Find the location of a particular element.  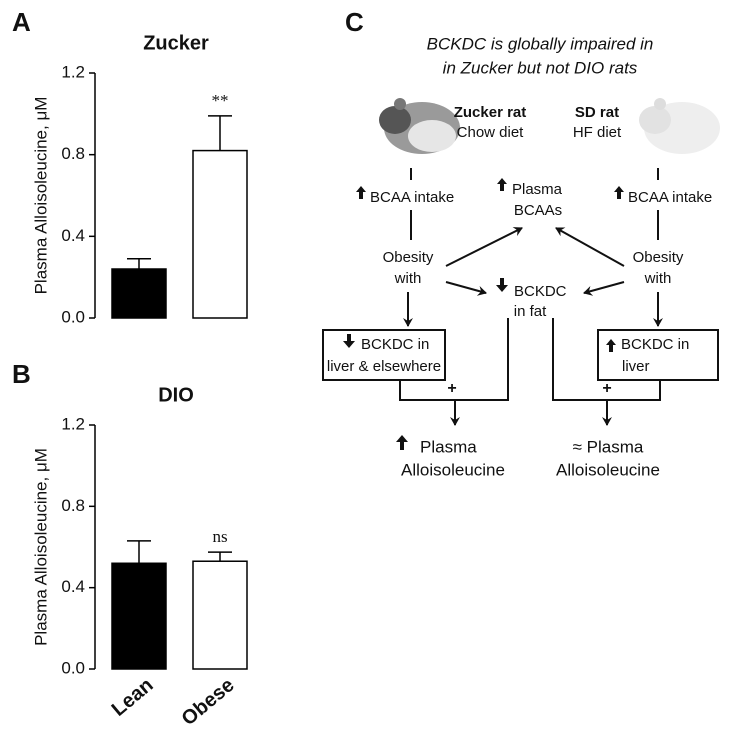

node-label: in fat is located at coordinates (530, 311).